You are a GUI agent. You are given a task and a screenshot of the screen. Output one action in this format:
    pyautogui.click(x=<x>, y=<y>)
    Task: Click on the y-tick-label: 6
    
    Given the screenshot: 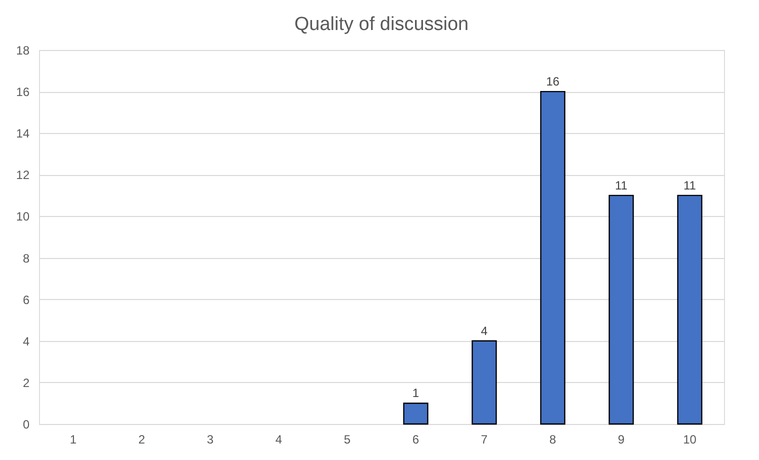 What is the action you would take?
    pyautogui.click(x=26, y=299)
    